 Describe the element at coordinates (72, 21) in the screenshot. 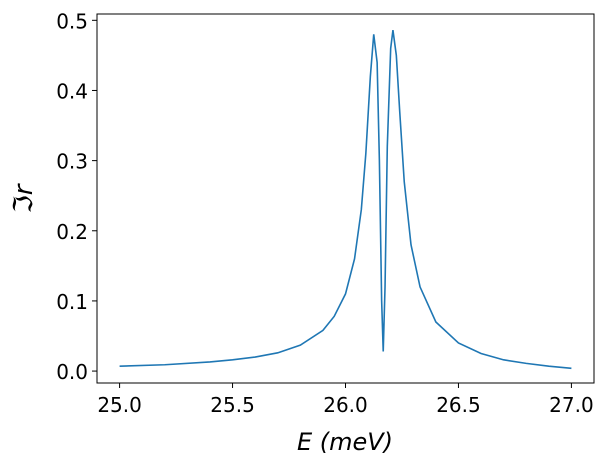

I see `y-tick-label: 0.5` at that location.